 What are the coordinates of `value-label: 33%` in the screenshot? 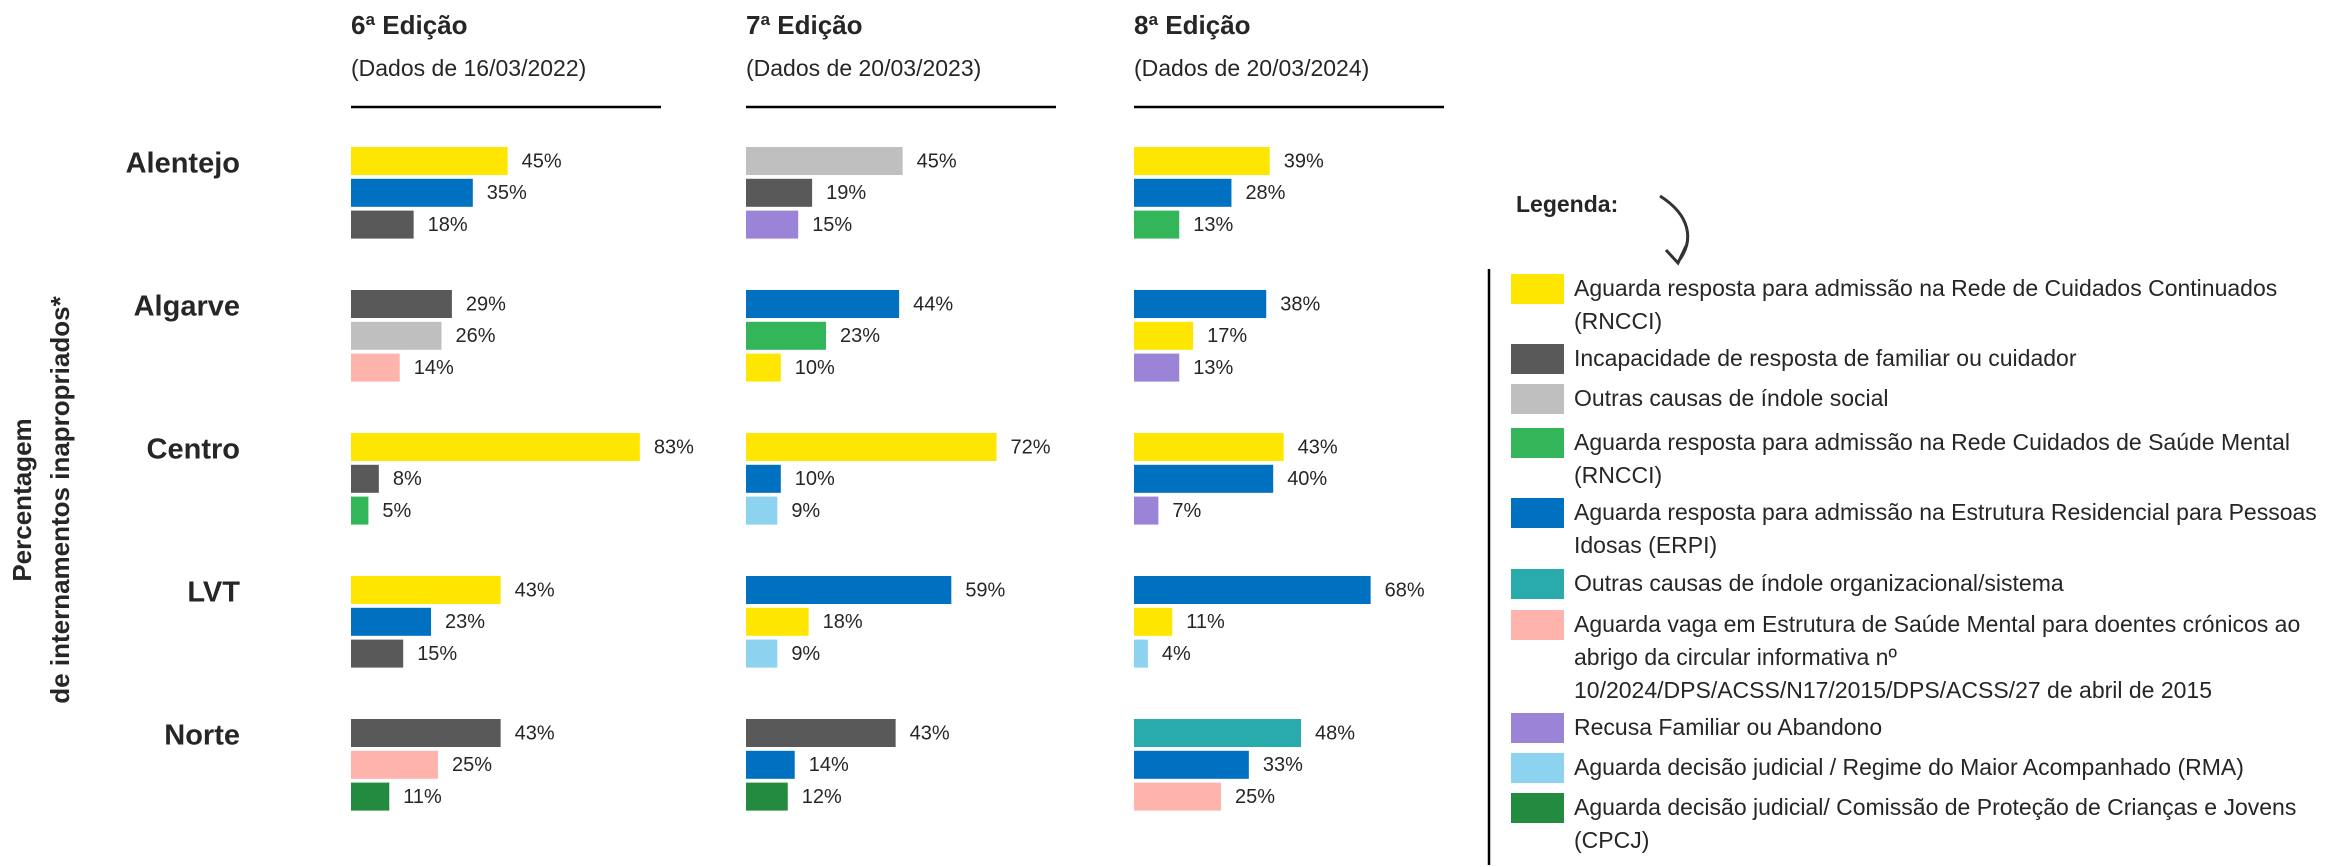 It's located at (1283, 765).